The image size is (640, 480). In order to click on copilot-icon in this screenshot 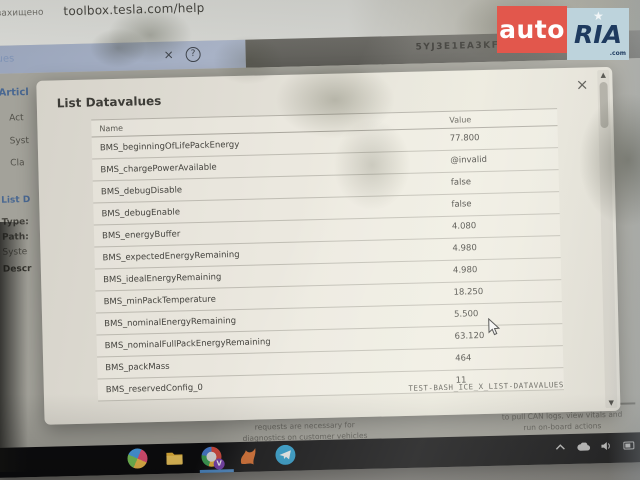, I will do `click(137, 458)`.